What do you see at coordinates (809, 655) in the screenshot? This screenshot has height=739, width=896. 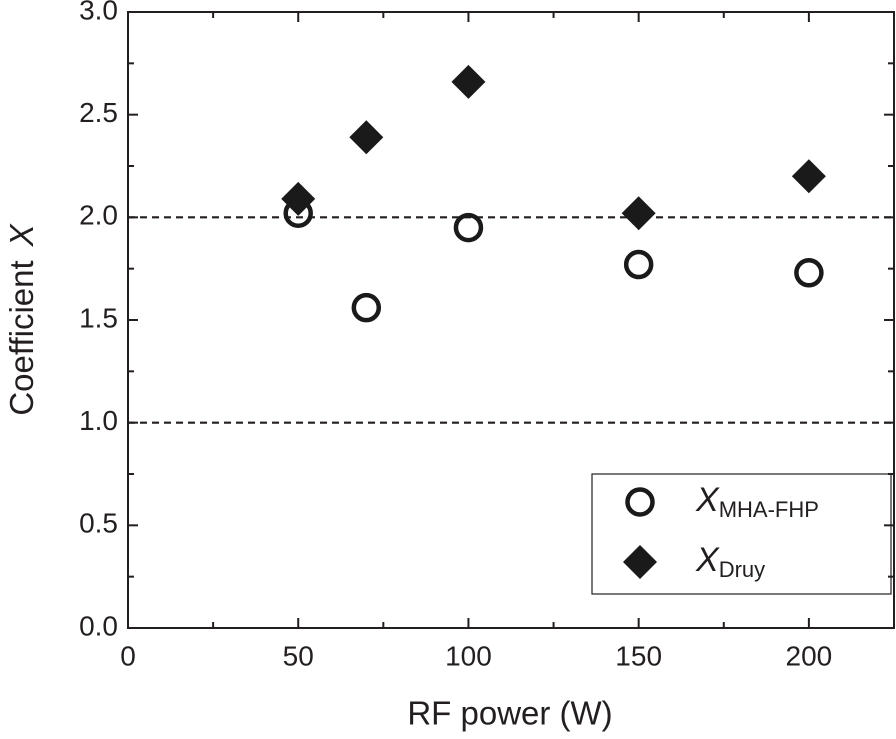 I see `x-tick-label: 200` at bounding box center [809, 655].